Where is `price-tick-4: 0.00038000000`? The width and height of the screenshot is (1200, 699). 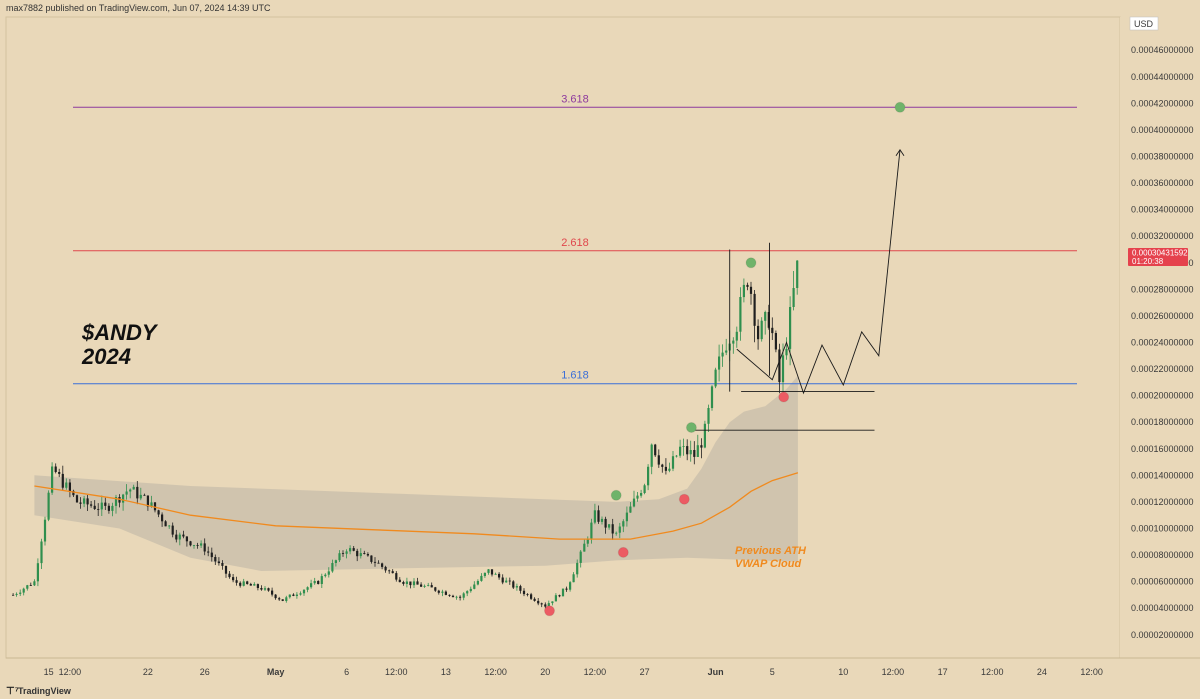 price-tick-4: 0.00038000000 is located at coordinates (1162, 157).